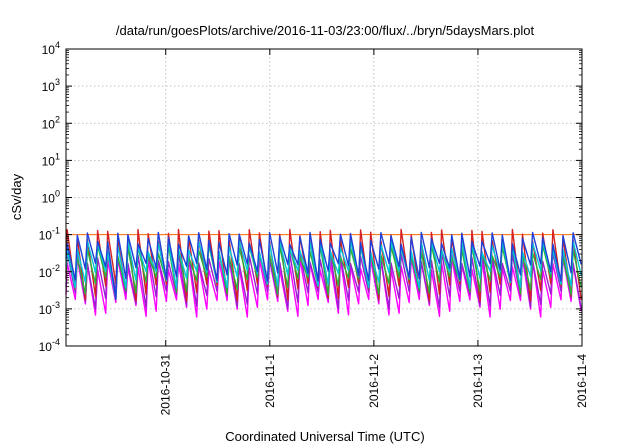 The image size is (640, 448). What do you see at coordinates (51, 159) in the screenshot?
I see `y-tick-label: 10¹` at bounding box center [51, 159].